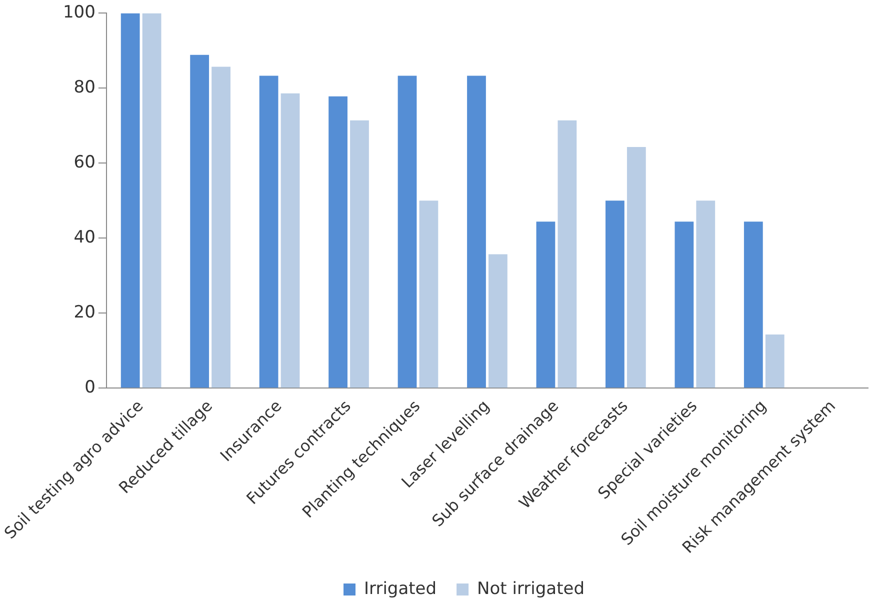 The height and width of the screenshot is (613, 888). What do you see at coordinates (85, 88) in the screenshot?
I see `y-tick-label: 80` at bounding box center [85, 88].